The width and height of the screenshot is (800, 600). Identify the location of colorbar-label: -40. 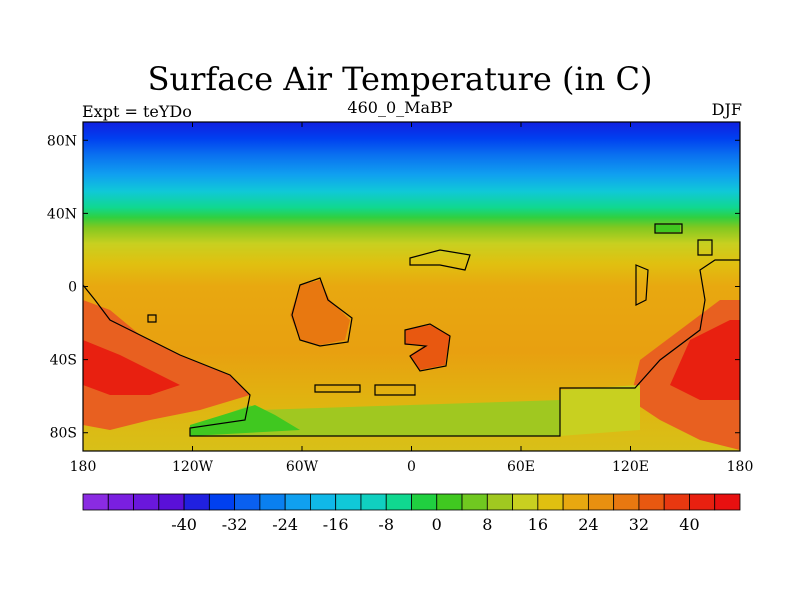
(184, 524).